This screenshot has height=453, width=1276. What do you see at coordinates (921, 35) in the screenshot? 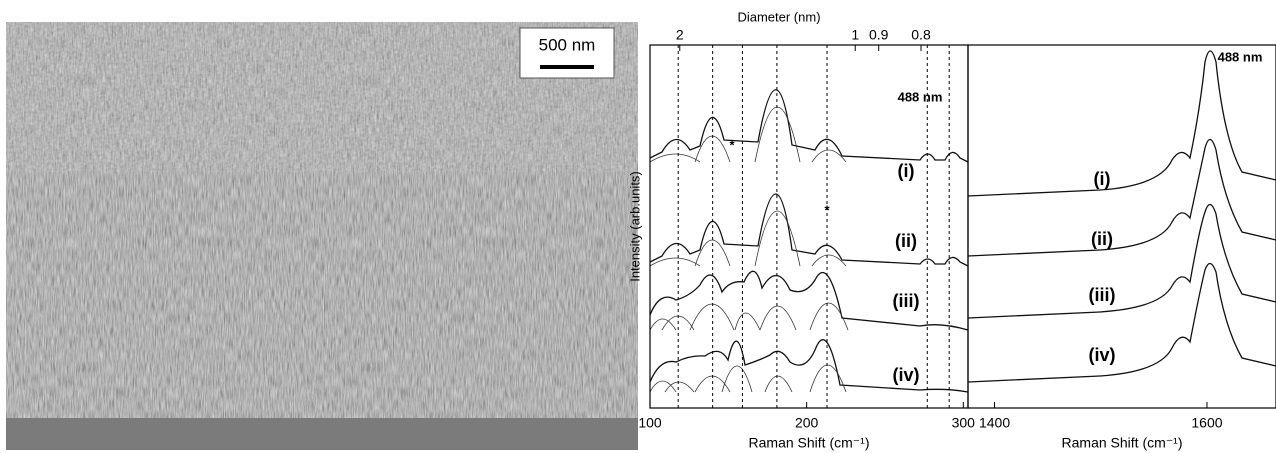
I see `top-tick-label: 0.8` at bounding box center [921, 35].